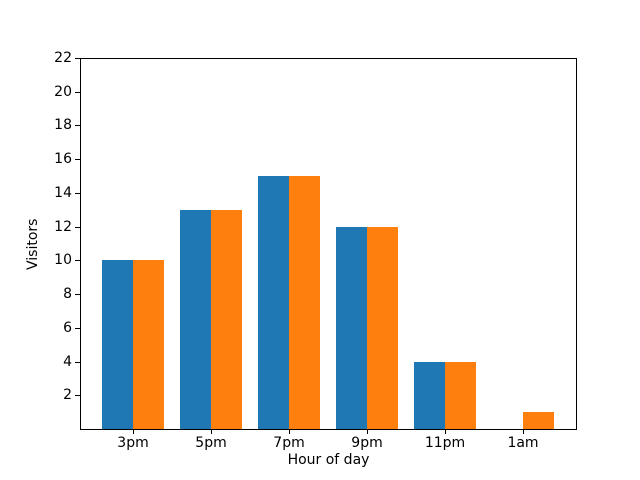  Describe the element at coordinates (289, 443) in the screenshot. I see `x-tick-label: 7pm` at that location.